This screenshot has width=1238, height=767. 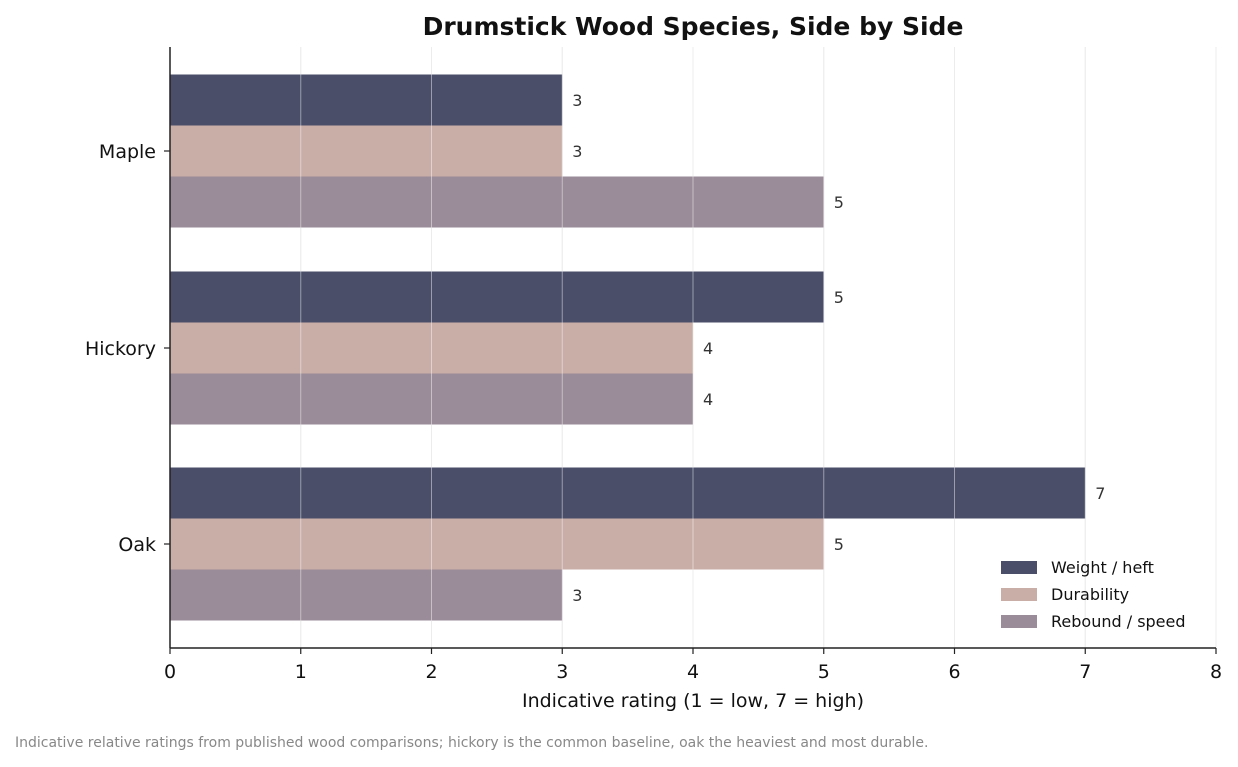 I want to click on y-tick-label: Maple, so click(x=127, y=152).